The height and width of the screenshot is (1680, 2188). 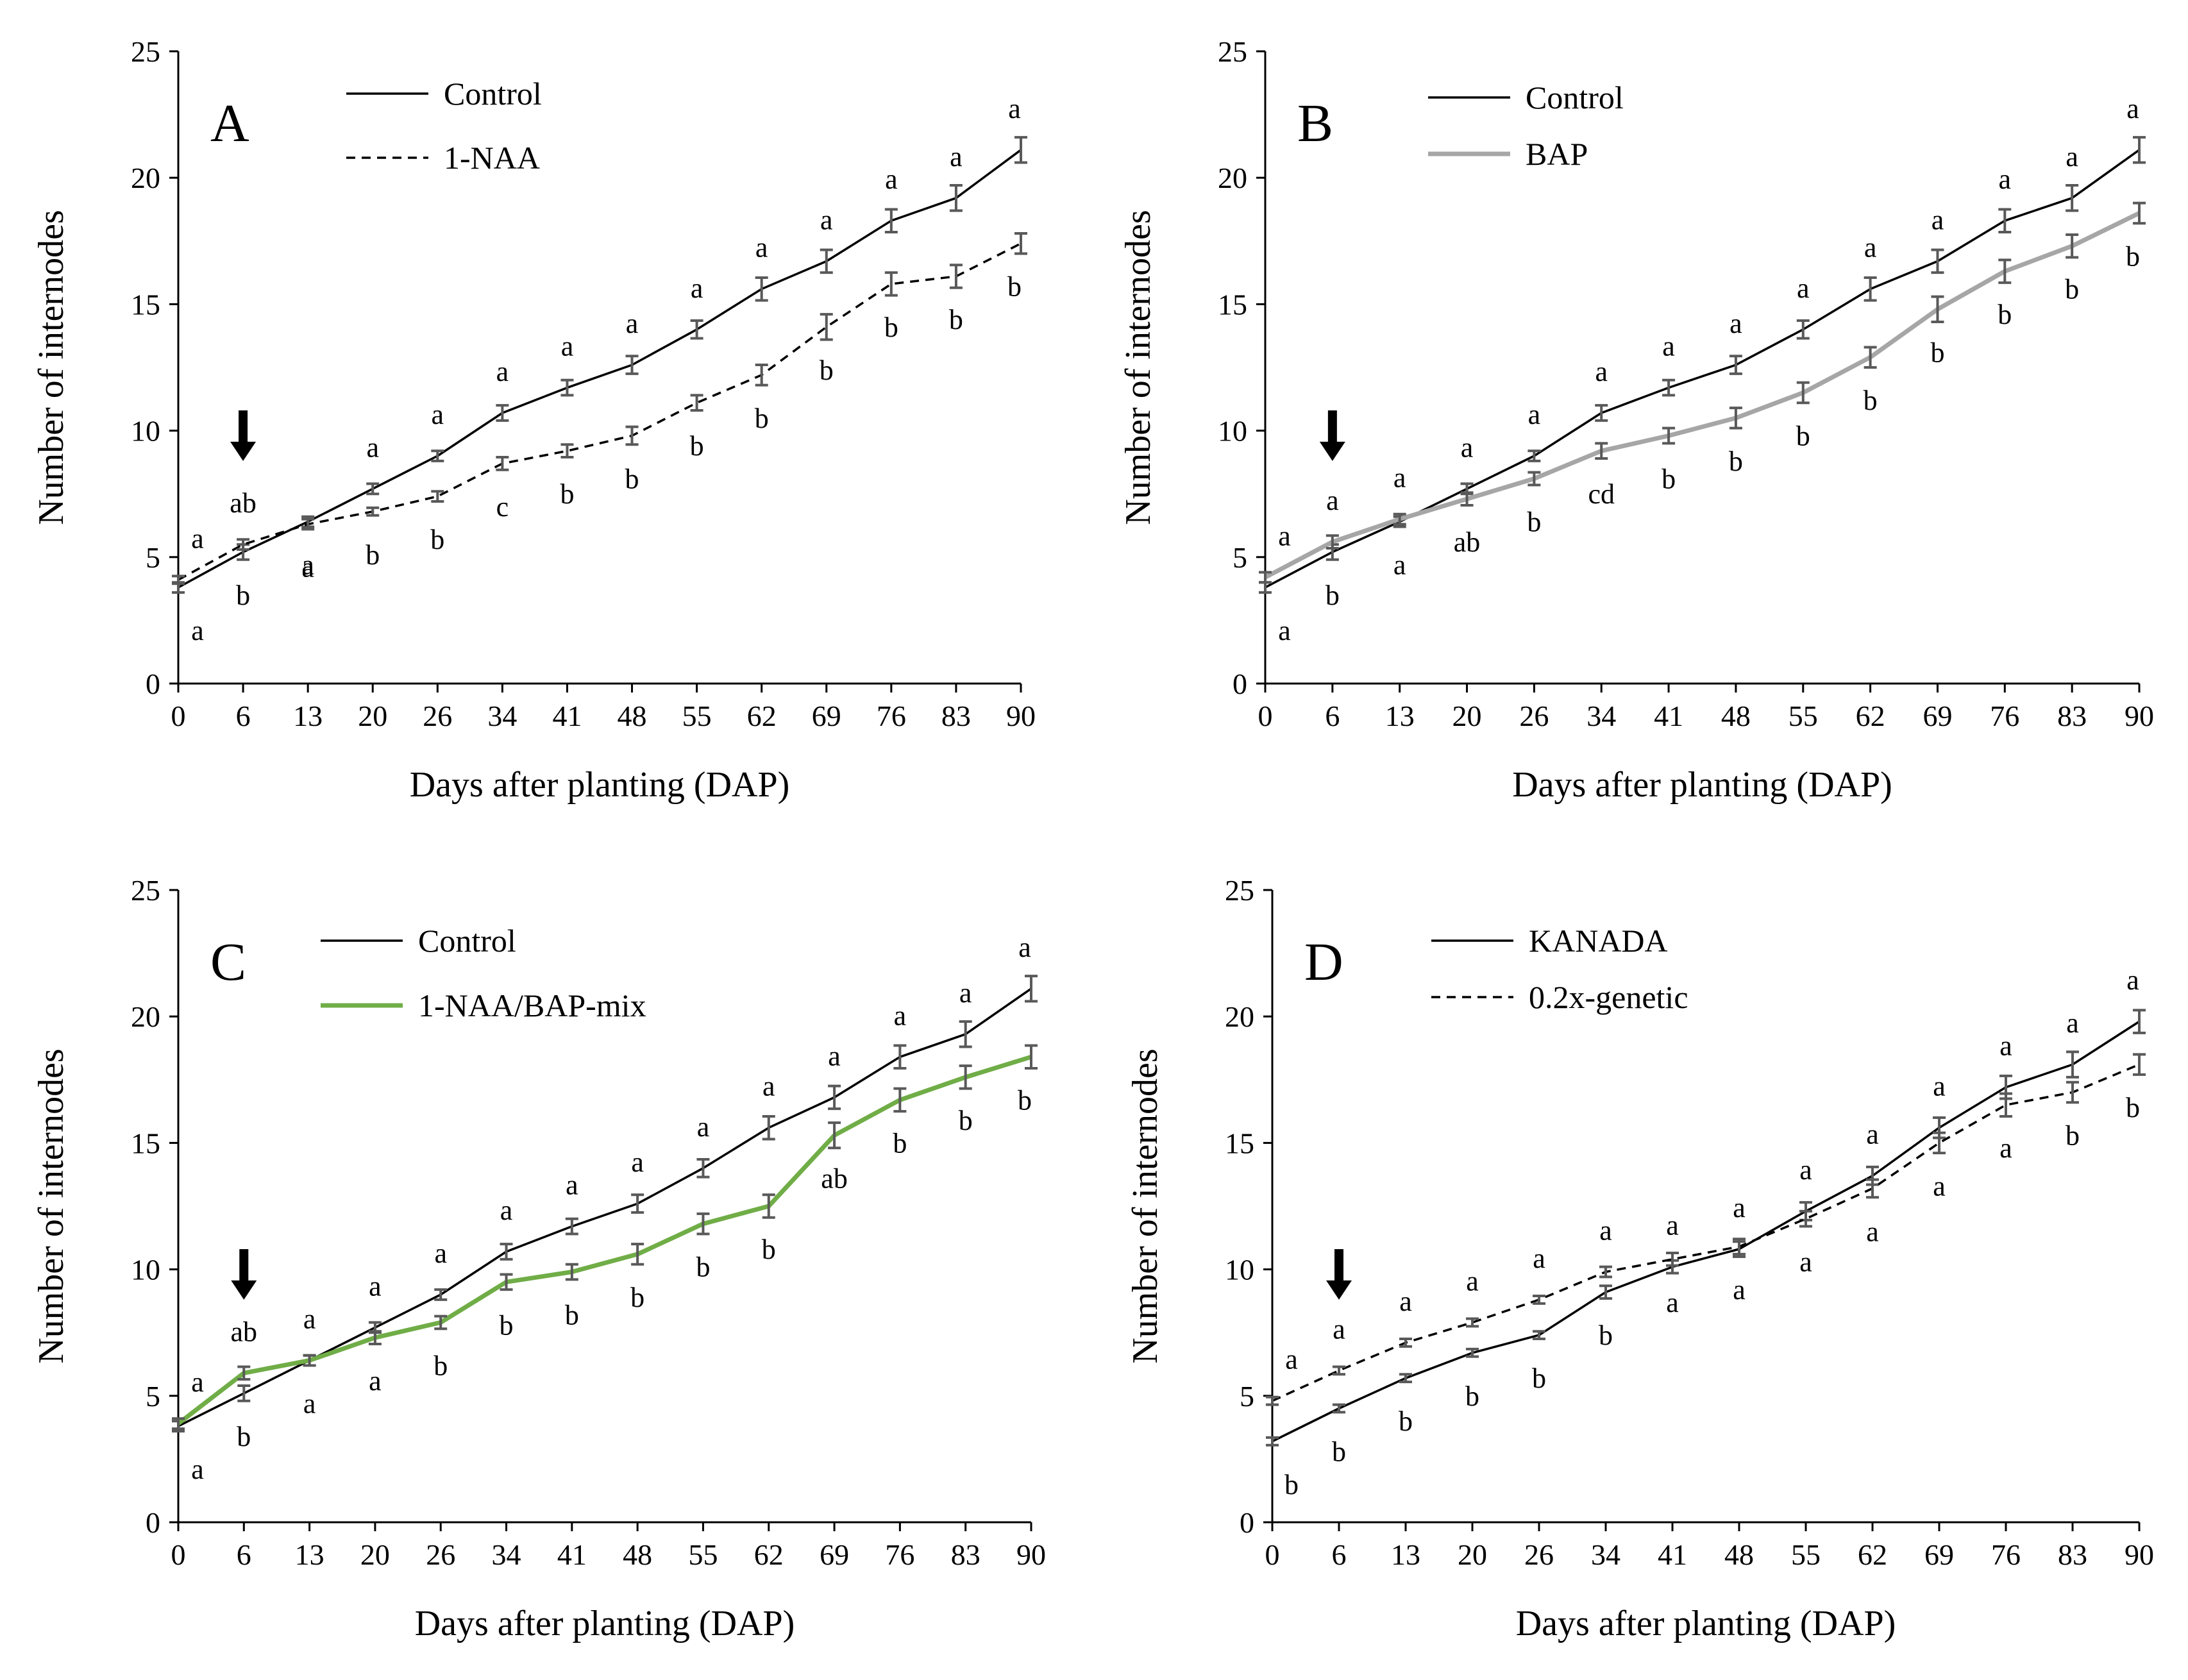 I want to click on legend-label: BAP, so click(x=1557, y=154).